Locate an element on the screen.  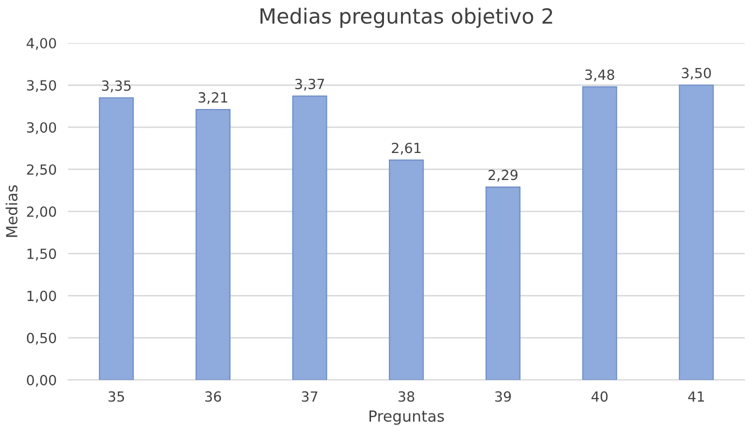
x-tick-label: 35 is located at coordinates (116, 396).